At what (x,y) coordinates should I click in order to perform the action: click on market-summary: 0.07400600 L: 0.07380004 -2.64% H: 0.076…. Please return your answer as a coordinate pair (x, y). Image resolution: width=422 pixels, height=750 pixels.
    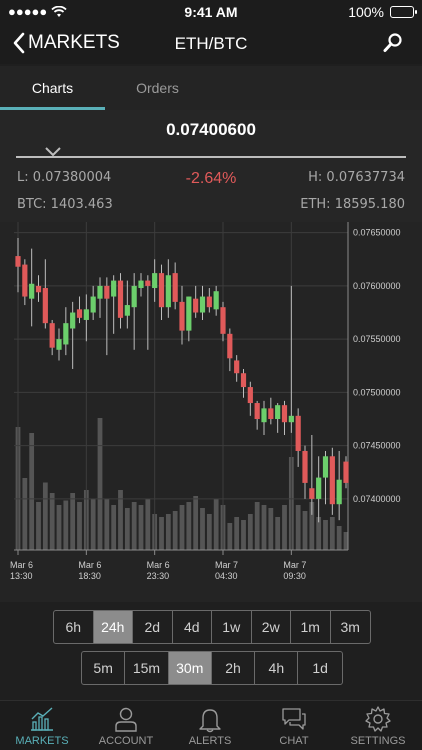
    Looking at the image, I should click on (211, 166).